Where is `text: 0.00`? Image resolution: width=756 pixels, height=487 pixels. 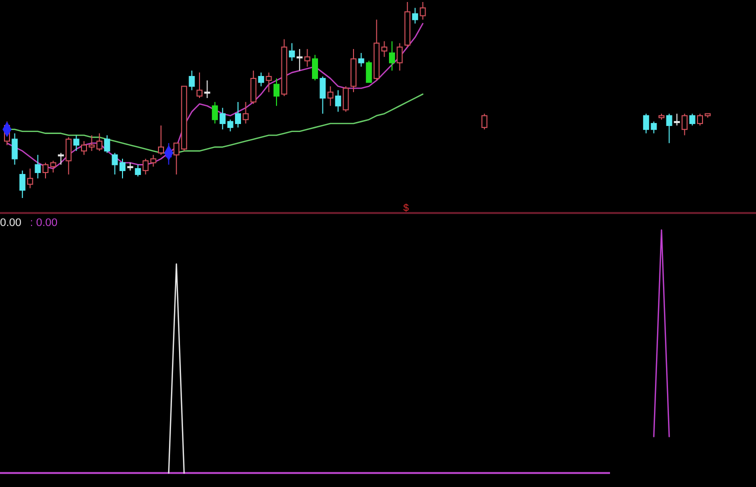
text: 0.00 is located at coordinates (11, 223).